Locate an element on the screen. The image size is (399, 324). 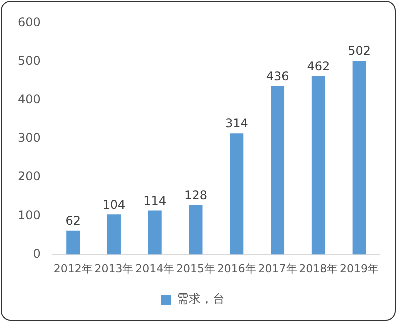
y-tick-label: 500 is located at coordinates (29, 61).